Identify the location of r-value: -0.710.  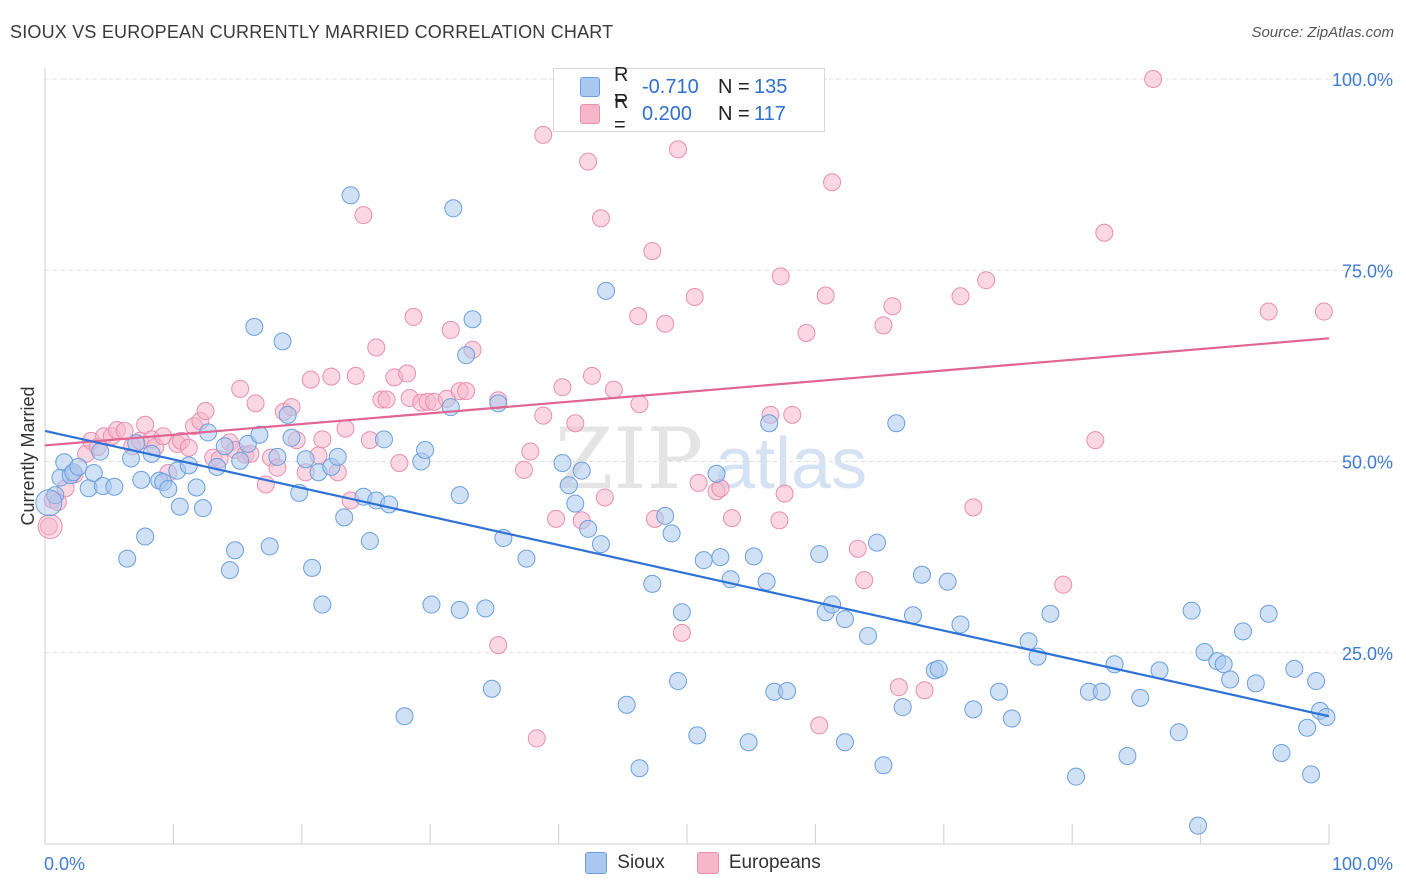
(670, 86).